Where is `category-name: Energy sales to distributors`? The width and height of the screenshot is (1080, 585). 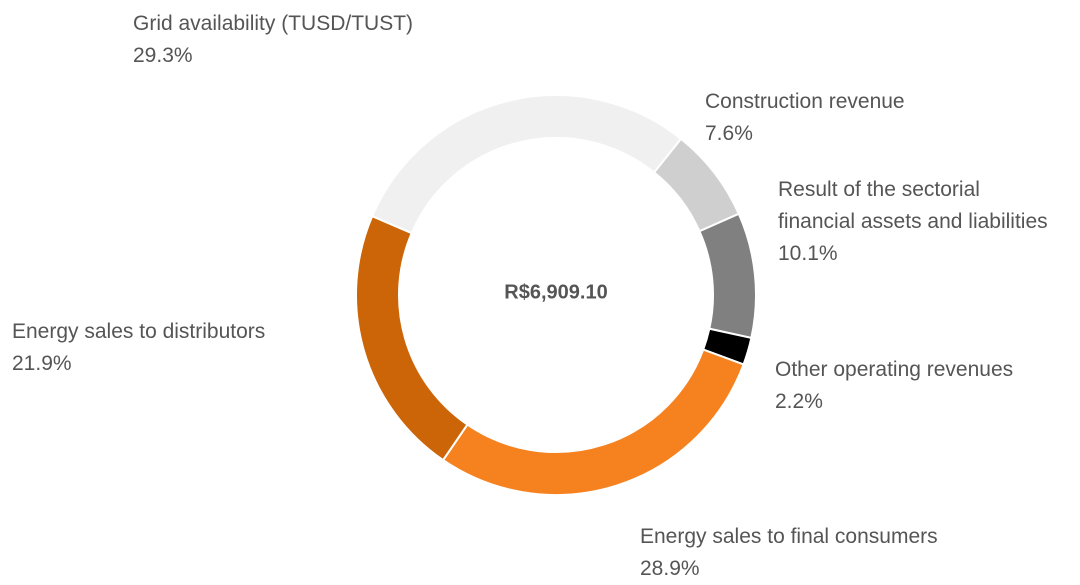
category-name: Energy sales to distributors is located at coordinates (139, 331).